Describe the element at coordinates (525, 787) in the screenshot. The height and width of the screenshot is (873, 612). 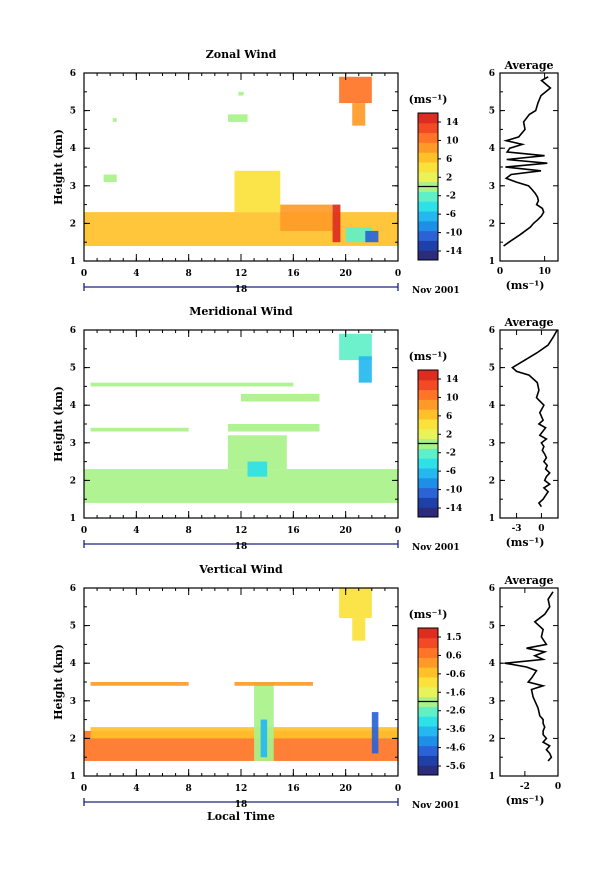
I see `profile-x-tick-label: -2` at that location.